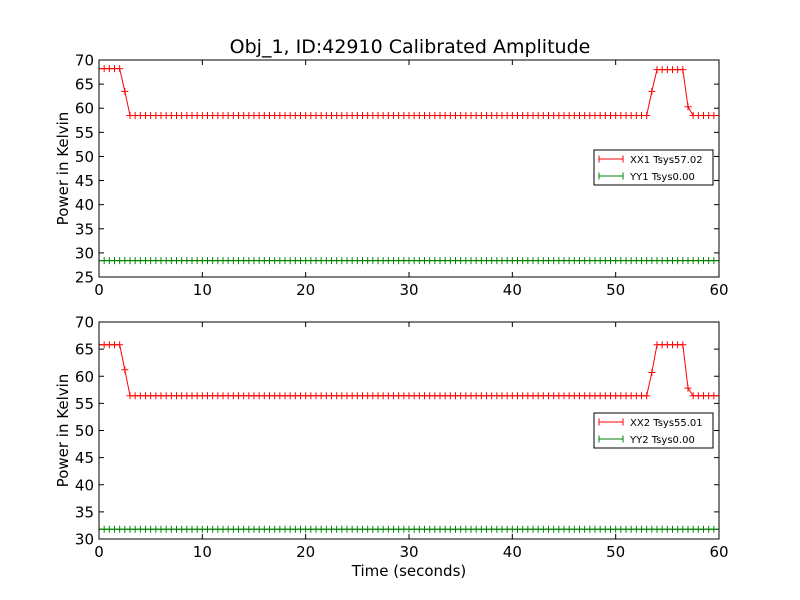 The image size is (800, 600). Describe the element at coordinates (410, 47) in the screenshot. I see `chart-title: Obj_1, ID:42910 Calibrated Amplitude` at that location.